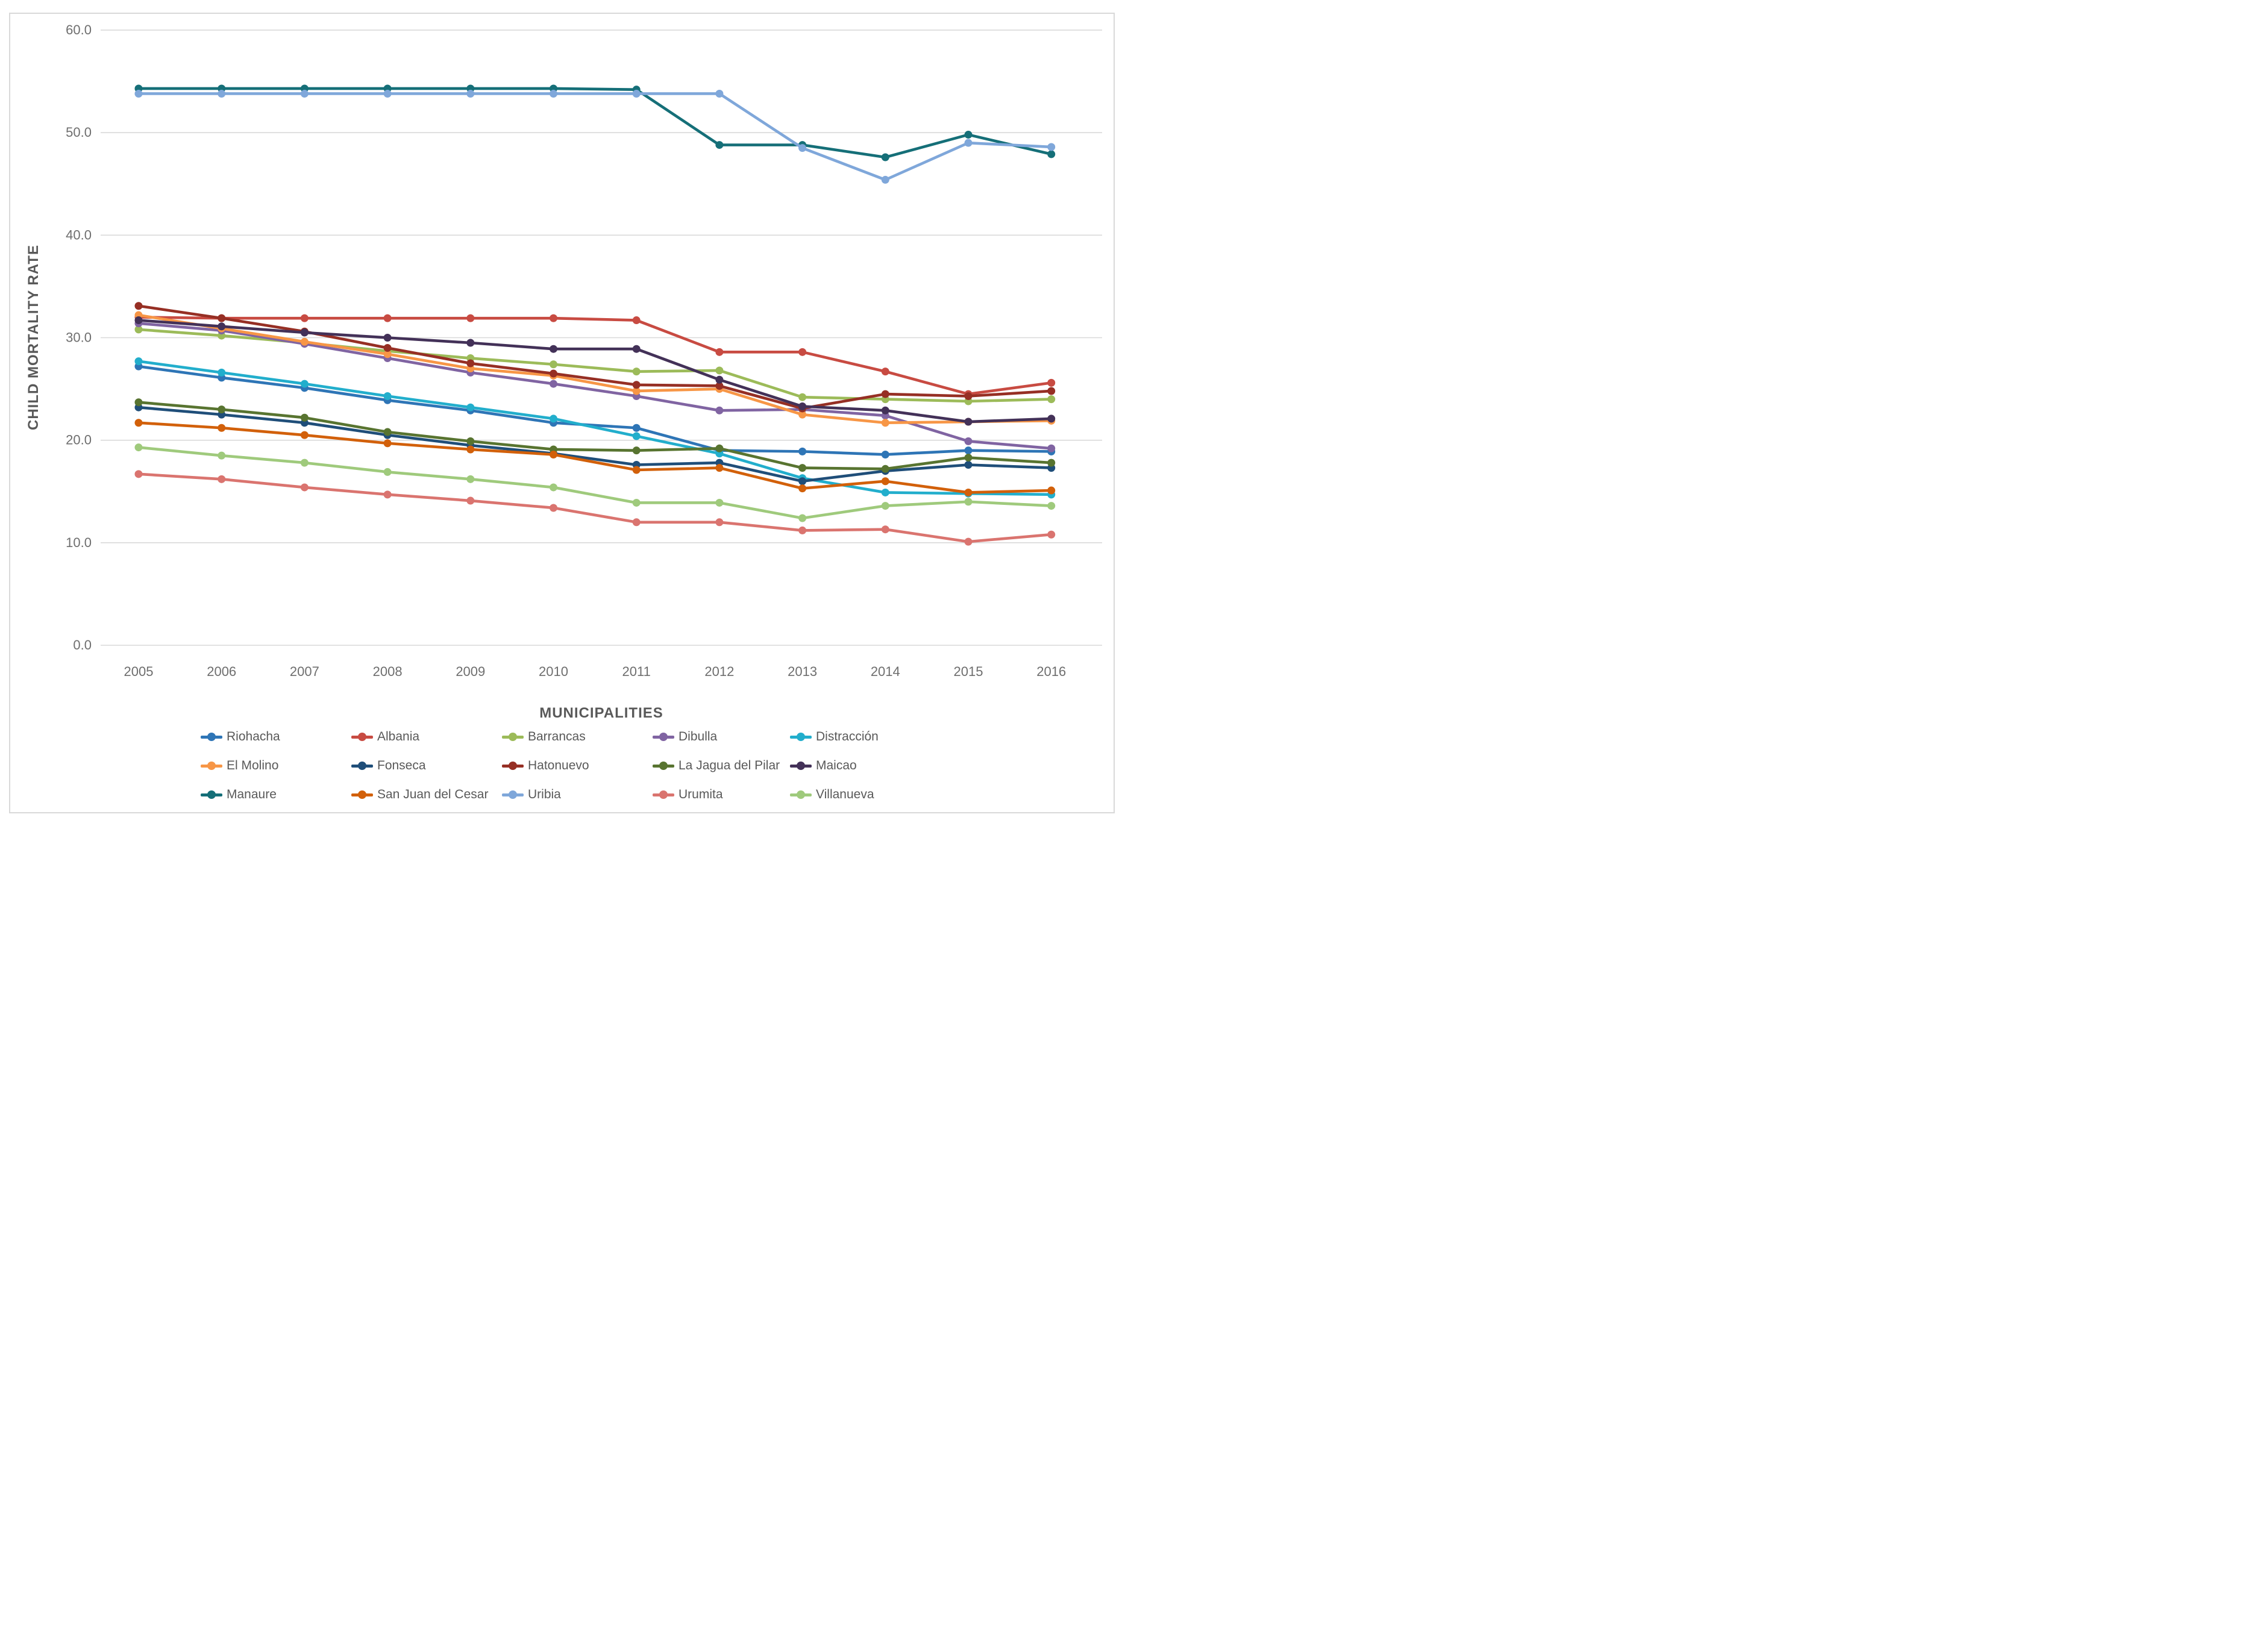 The image size is (2247, 1652). I want to click on series-line-san-juan-del-cesar, so click(595, 457).